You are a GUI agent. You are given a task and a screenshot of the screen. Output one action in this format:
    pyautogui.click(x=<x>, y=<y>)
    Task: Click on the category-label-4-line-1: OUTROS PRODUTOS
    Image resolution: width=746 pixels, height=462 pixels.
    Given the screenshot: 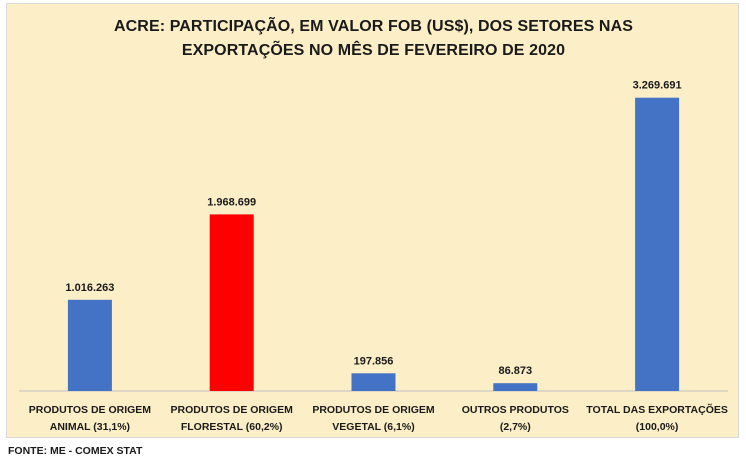 What is the action you would take?
    pyautogui.click(x=515, y=410)
    